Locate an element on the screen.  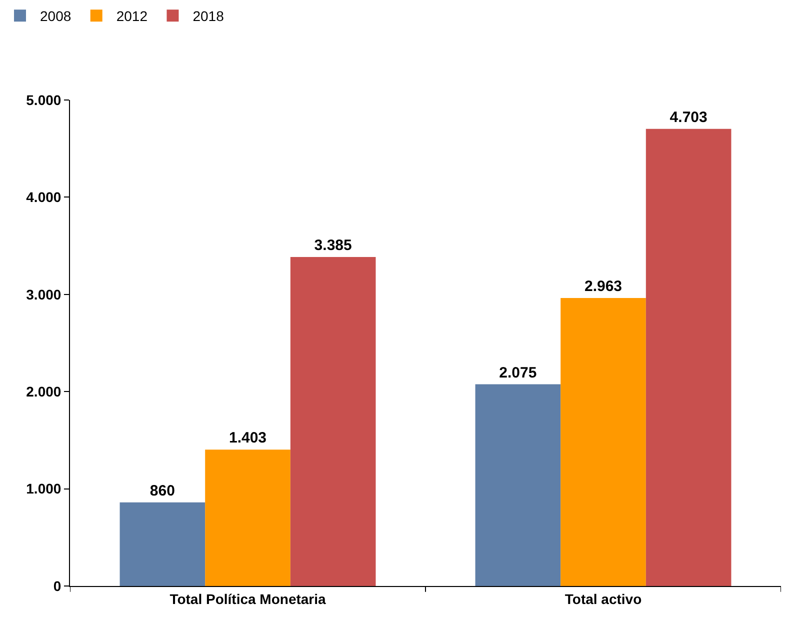
y-tick-label: 0 is located at coordinates (57, 586).